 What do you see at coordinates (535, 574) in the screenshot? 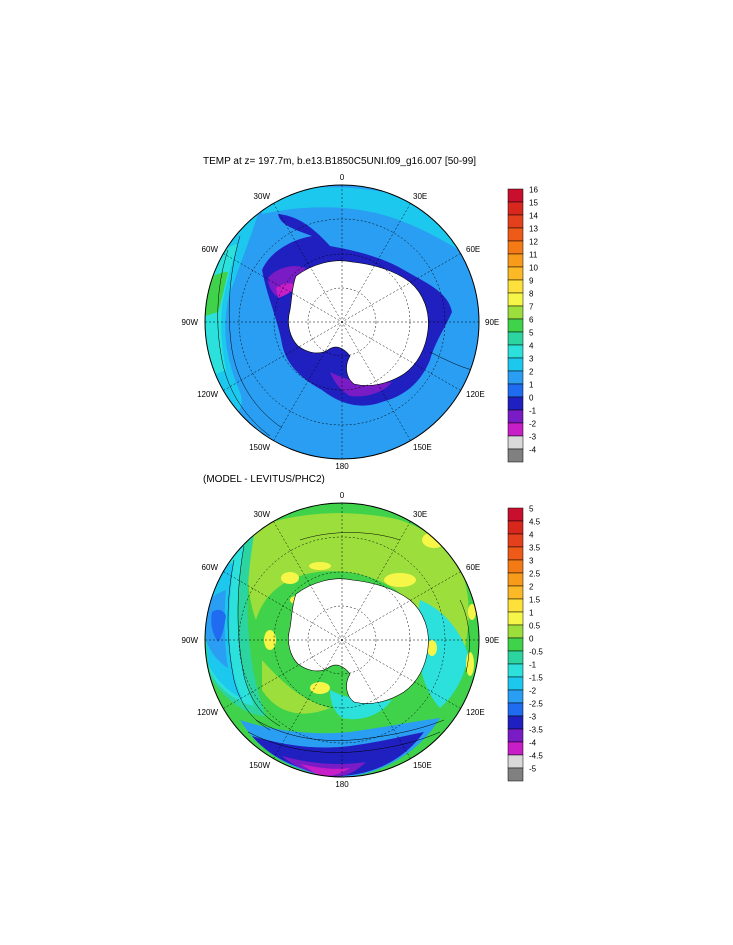
I see `colorbar-level-label: 2.5` at bounding box center [535, 574].